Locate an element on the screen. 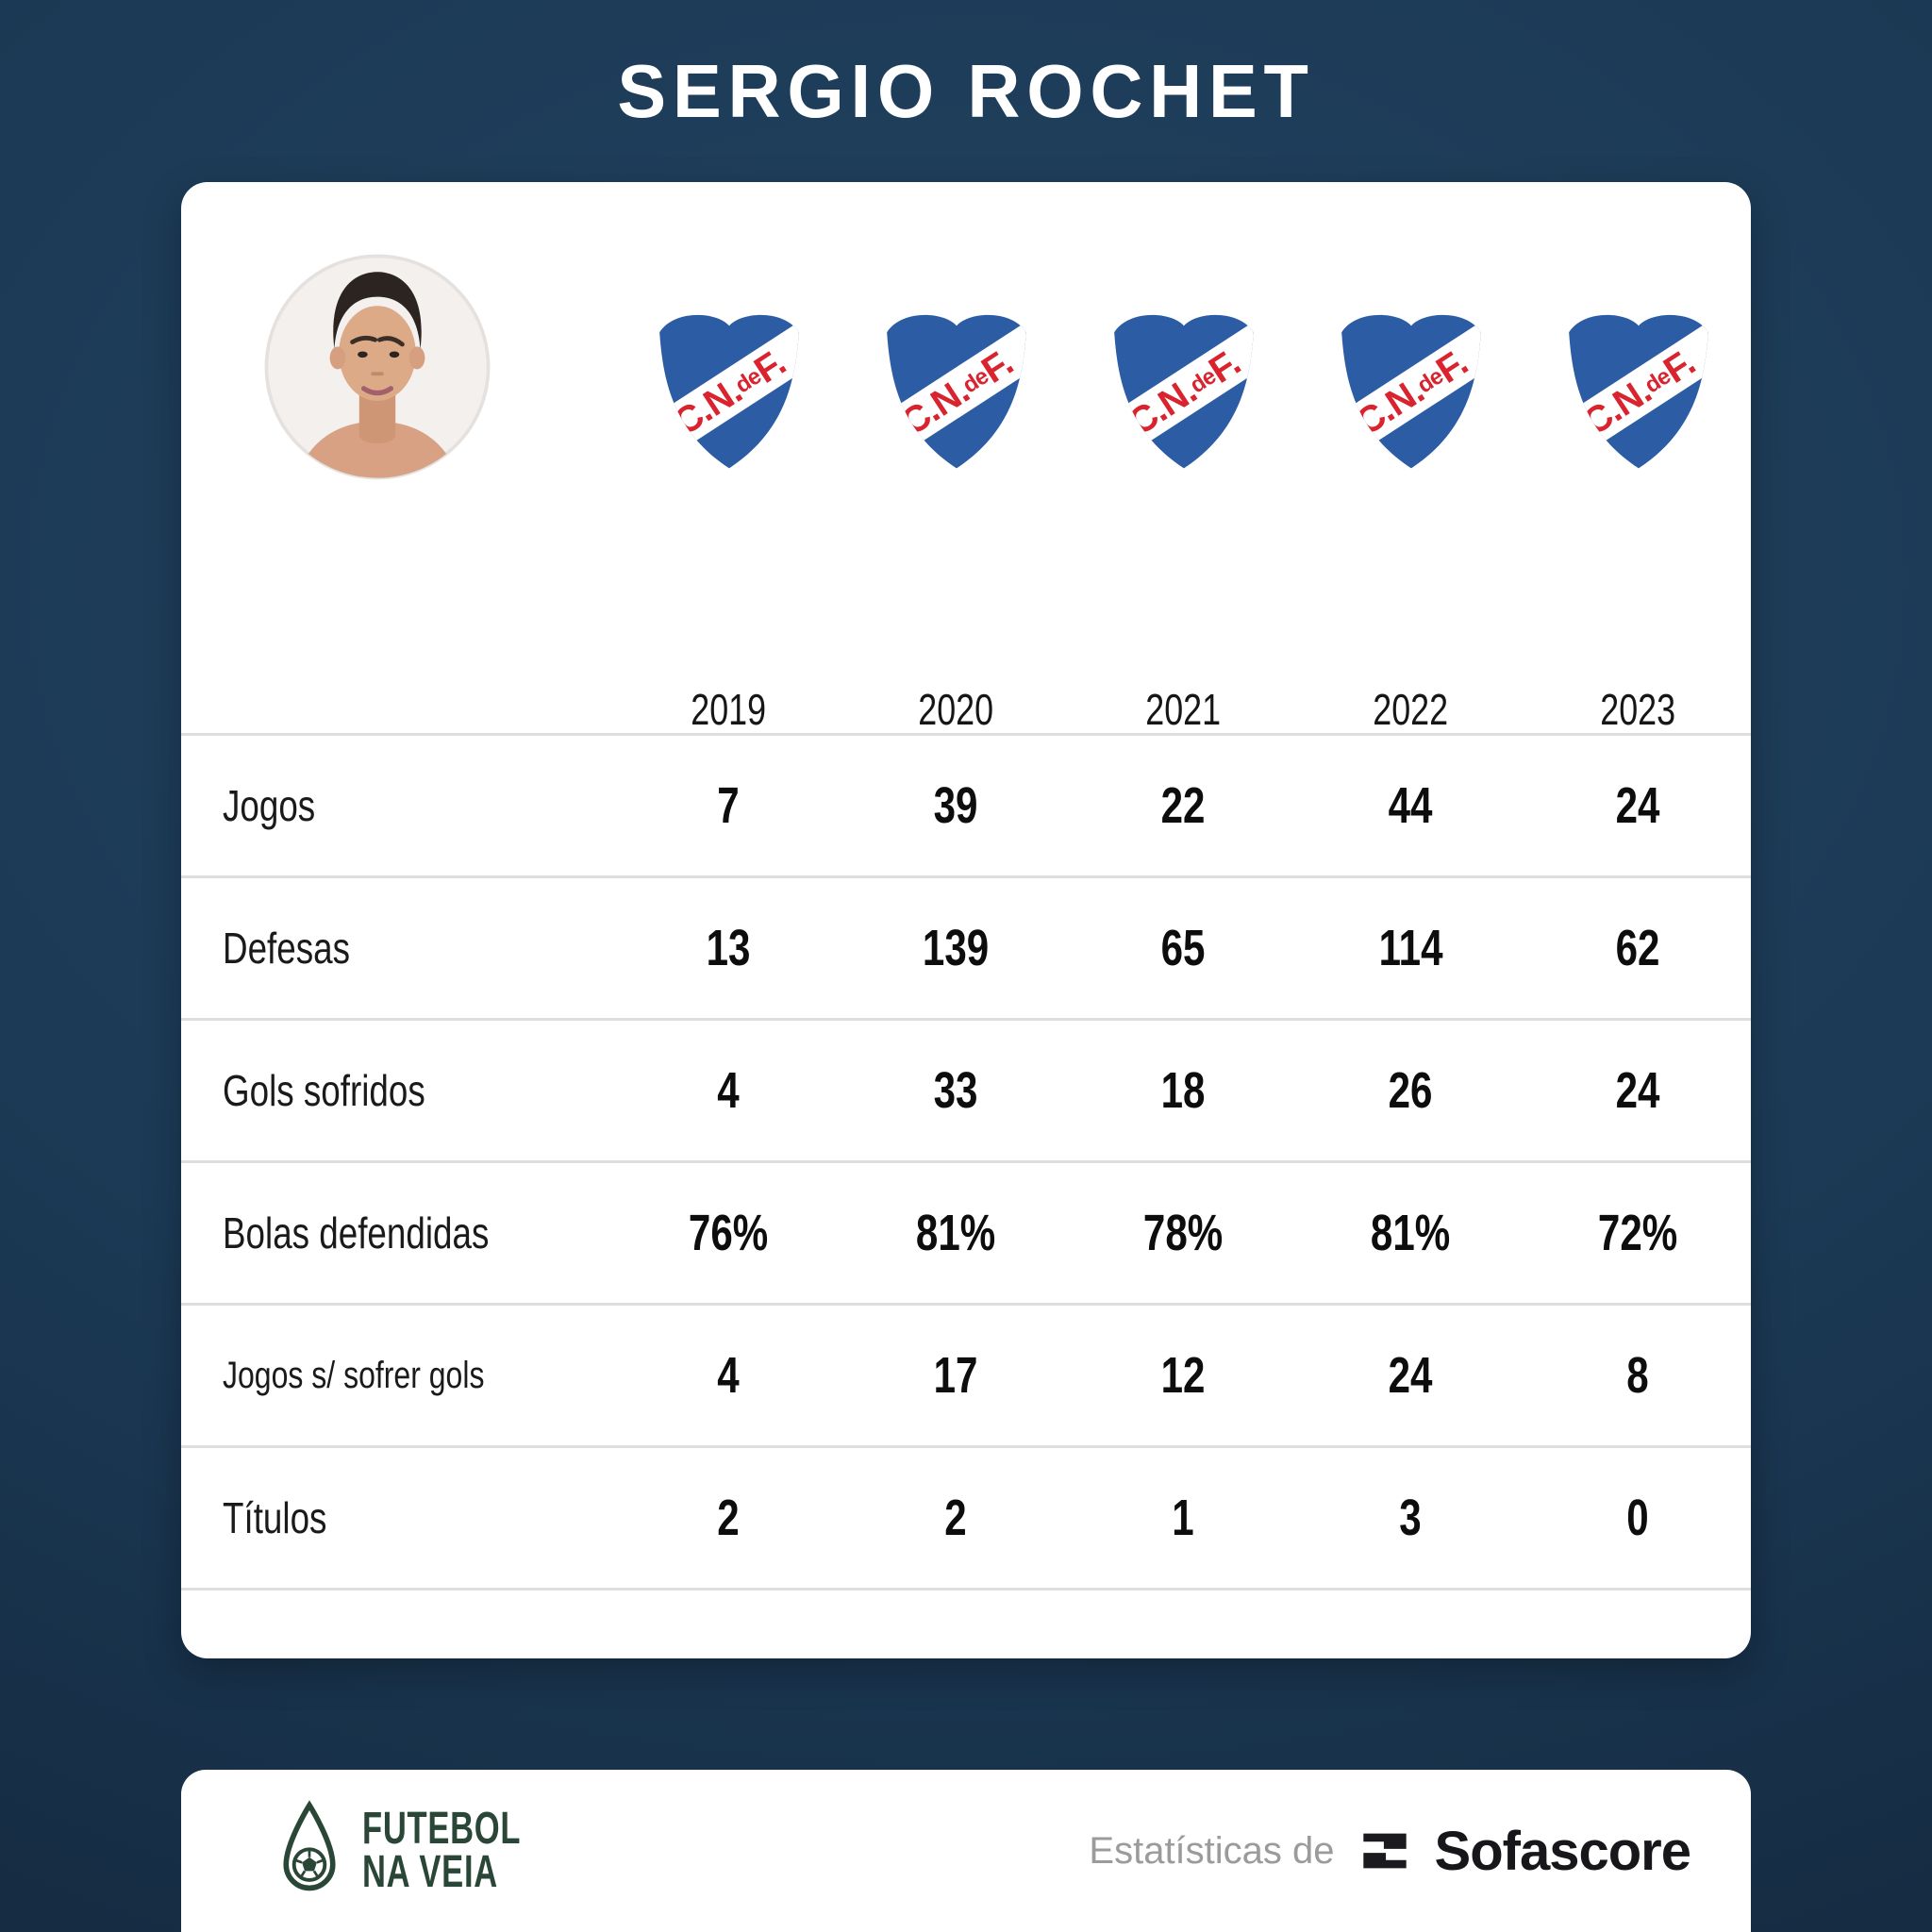  row-label: Títulos is located at coordinates (275, 1518).